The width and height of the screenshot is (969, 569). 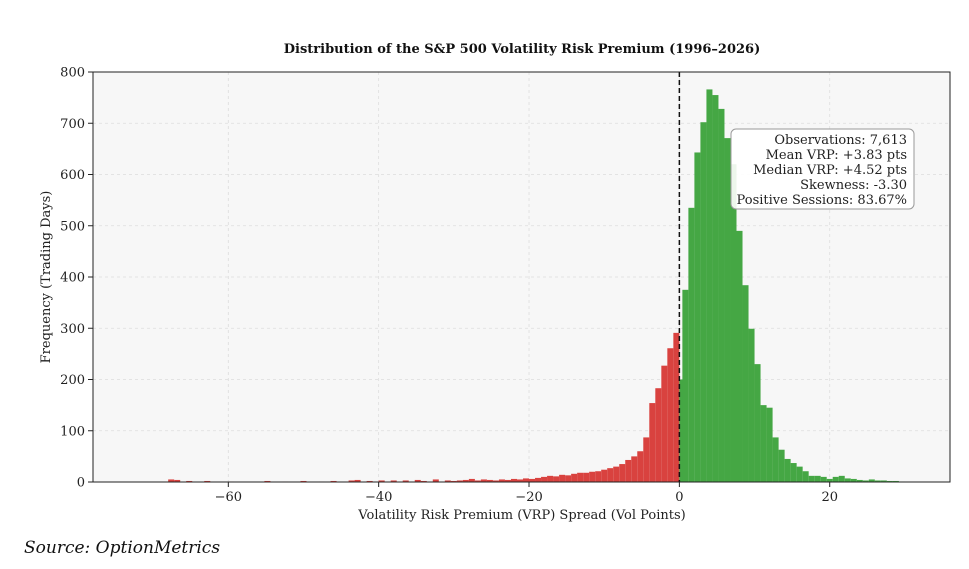 I want to click on stats-positive-sessions: Positive Sessions: 83.67%, so click(x=822, y=200).